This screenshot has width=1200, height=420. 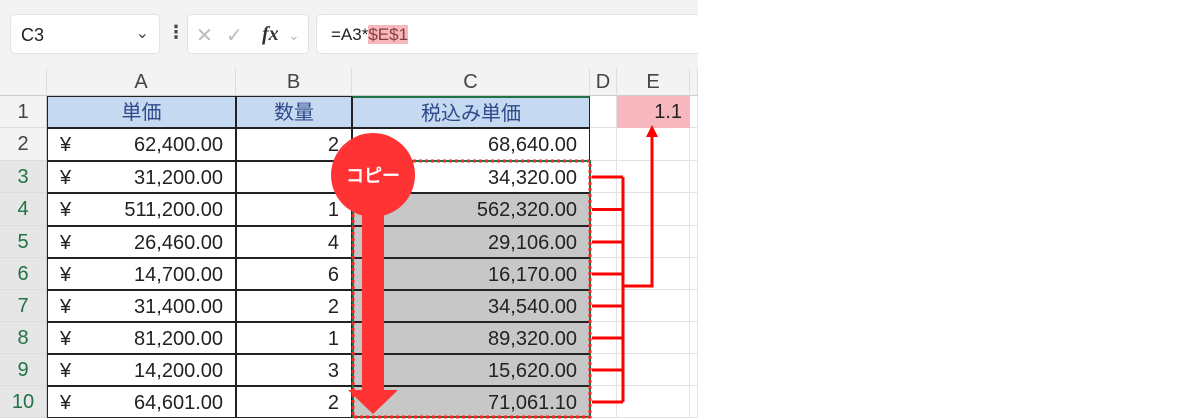 I want to click on cell-price: ¥64,601.00, so click(x=141, y=402).